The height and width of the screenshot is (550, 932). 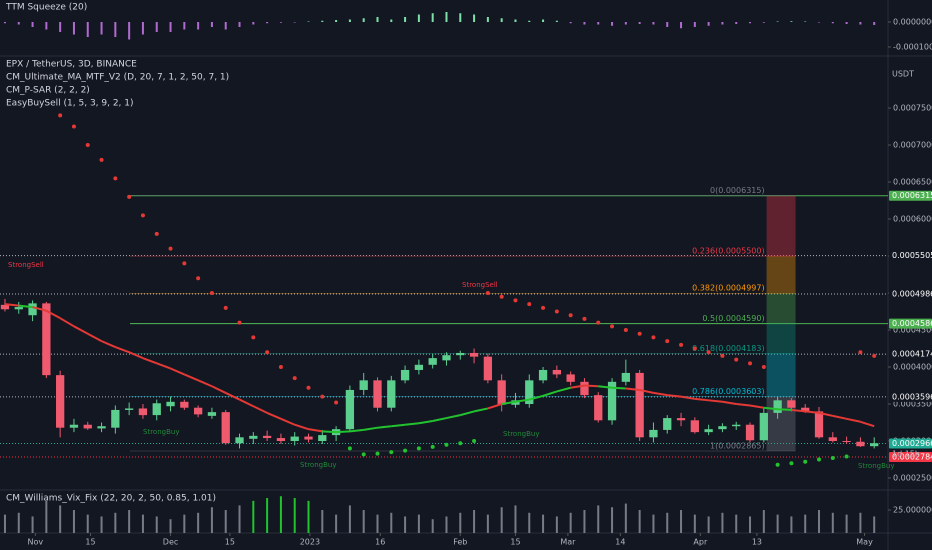 What do you see at coordinates (568, 542) in the screenshot?
I see `x-tick-label: Mar` at bounding box center [568, 542].